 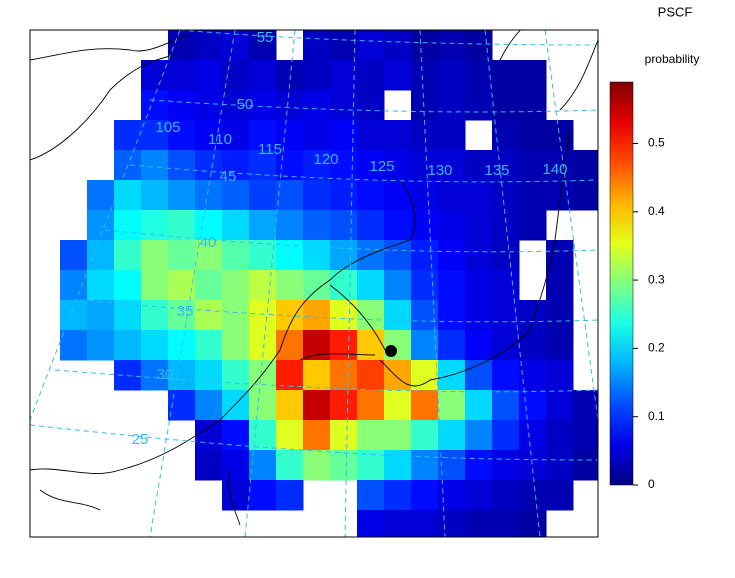 What do you see at coordinates (185, 311) in the screenshot?
I see `lat-label: 35` at bounding box center [185, 311].